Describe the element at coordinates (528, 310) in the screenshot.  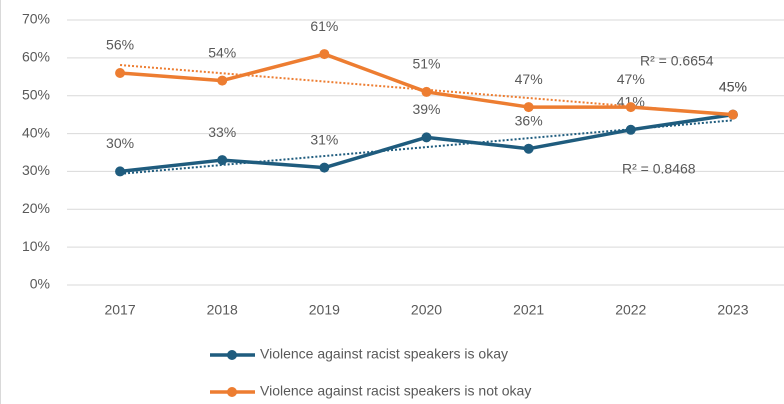
I see `x-tick-label: 2021` at that location.